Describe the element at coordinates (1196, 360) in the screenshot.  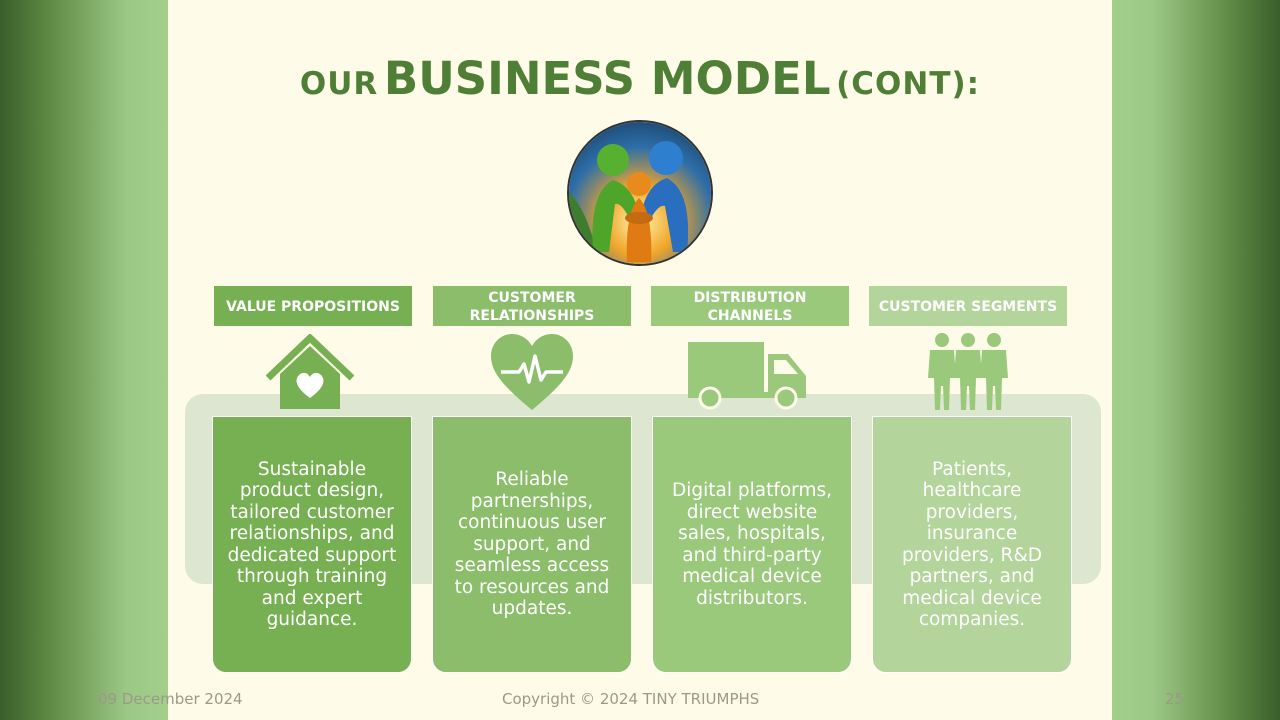
I see `right-side-panel` at that location.